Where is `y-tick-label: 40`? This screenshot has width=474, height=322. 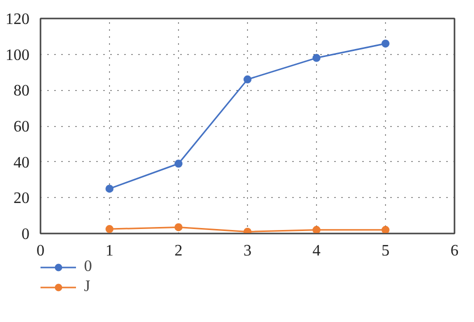
y-tick-label: 40 is located at coordinates (22, 163).